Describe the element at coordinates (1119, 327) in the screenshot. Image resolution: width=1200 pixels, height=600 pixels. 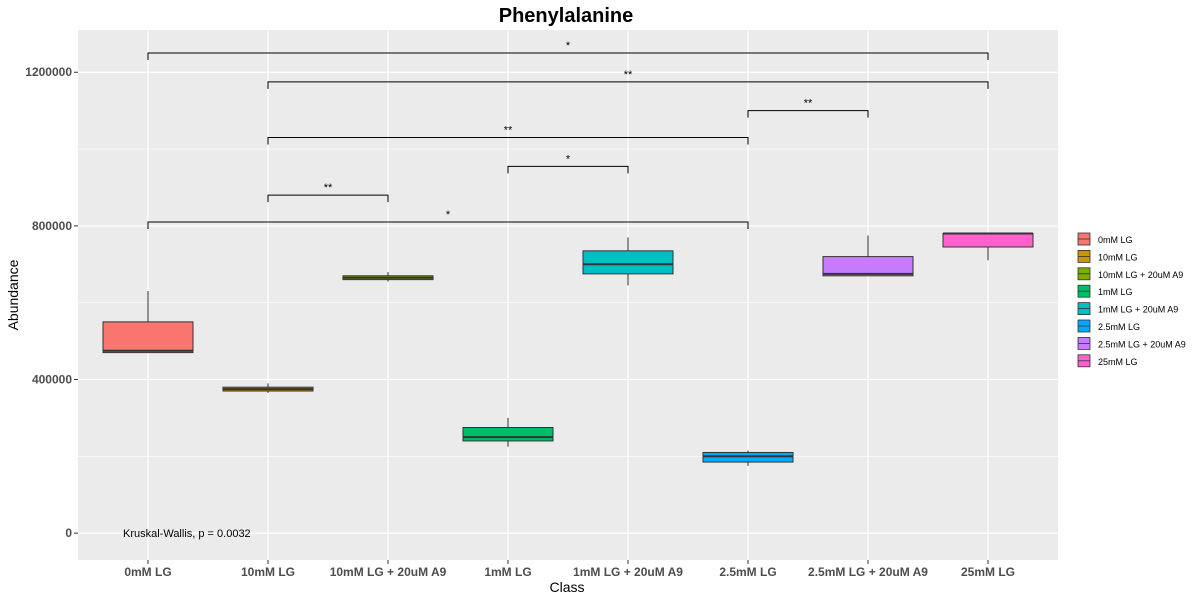
I see `legend-label: 2.5mM LG` at that location.